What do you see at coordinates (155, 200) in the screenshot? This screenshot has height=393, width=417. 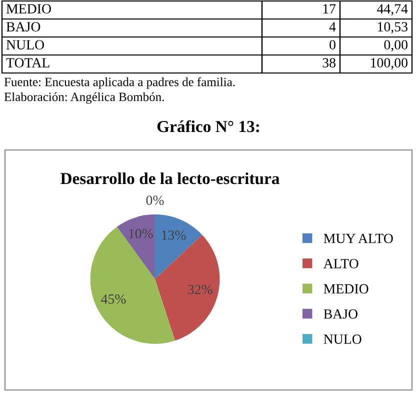 I see `text: 0%` at bounding box center [155, 200].